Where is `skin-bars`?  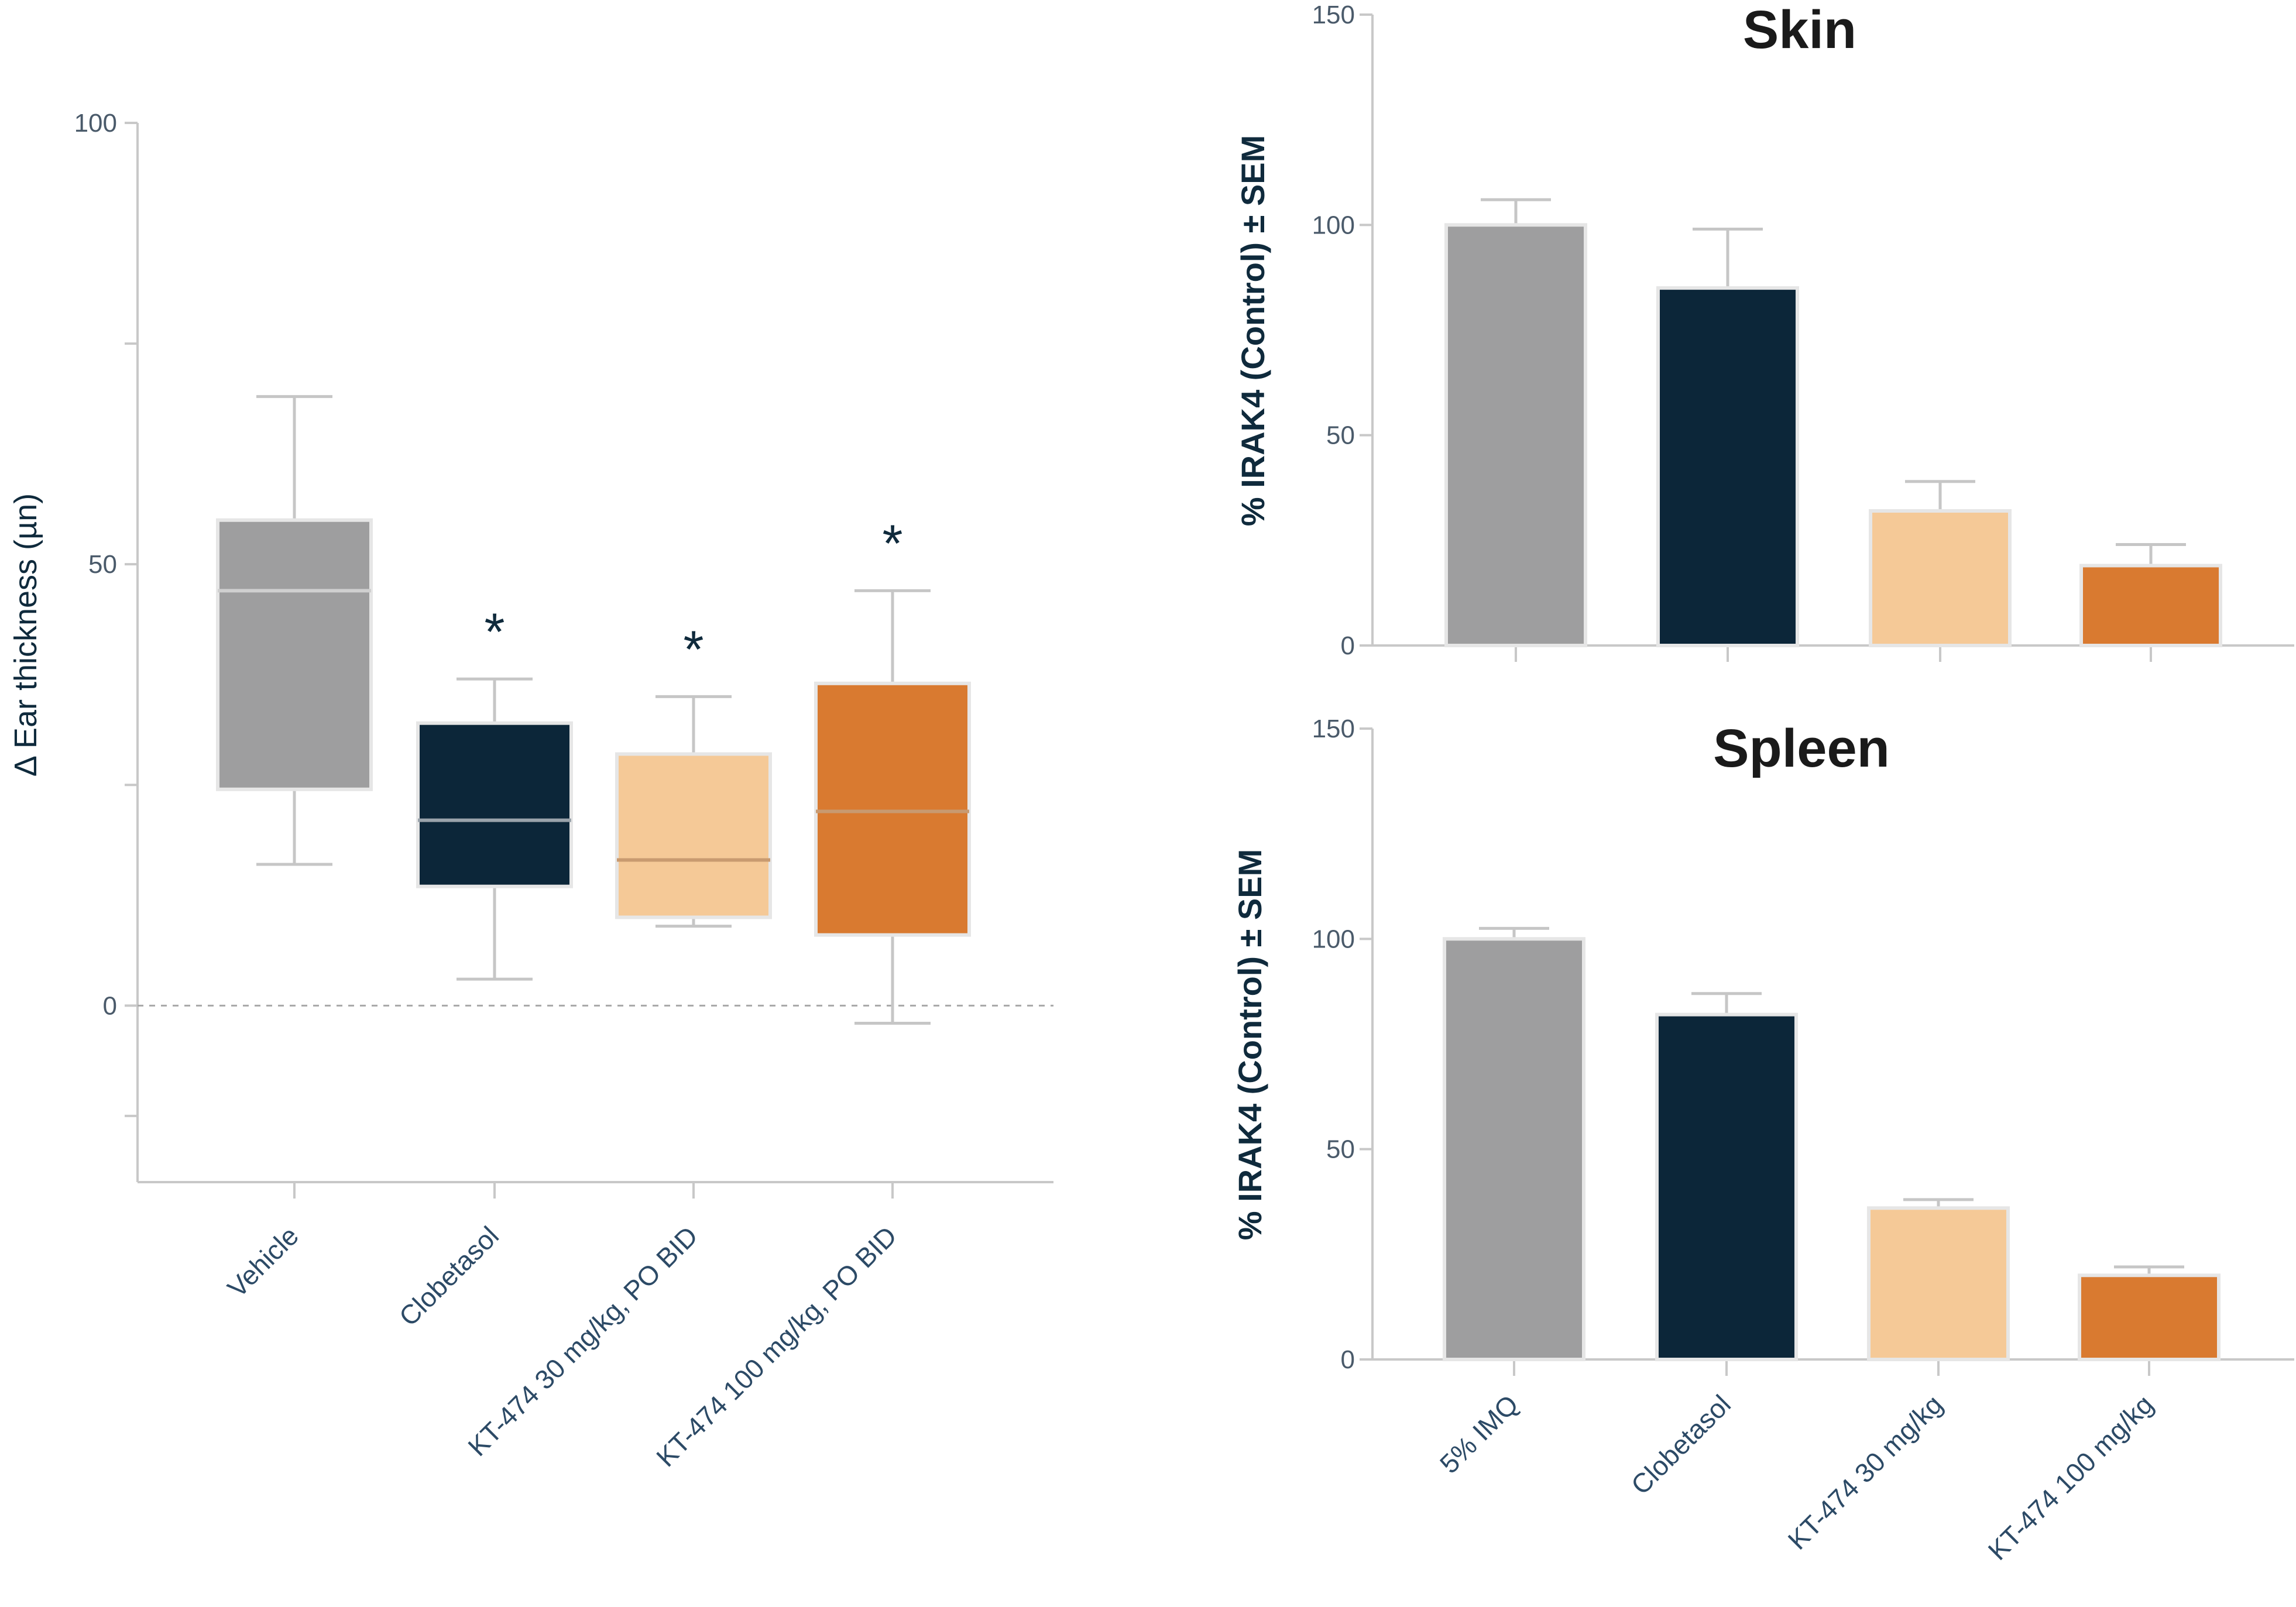
skin-bars is located at coordinates (1833, 423).